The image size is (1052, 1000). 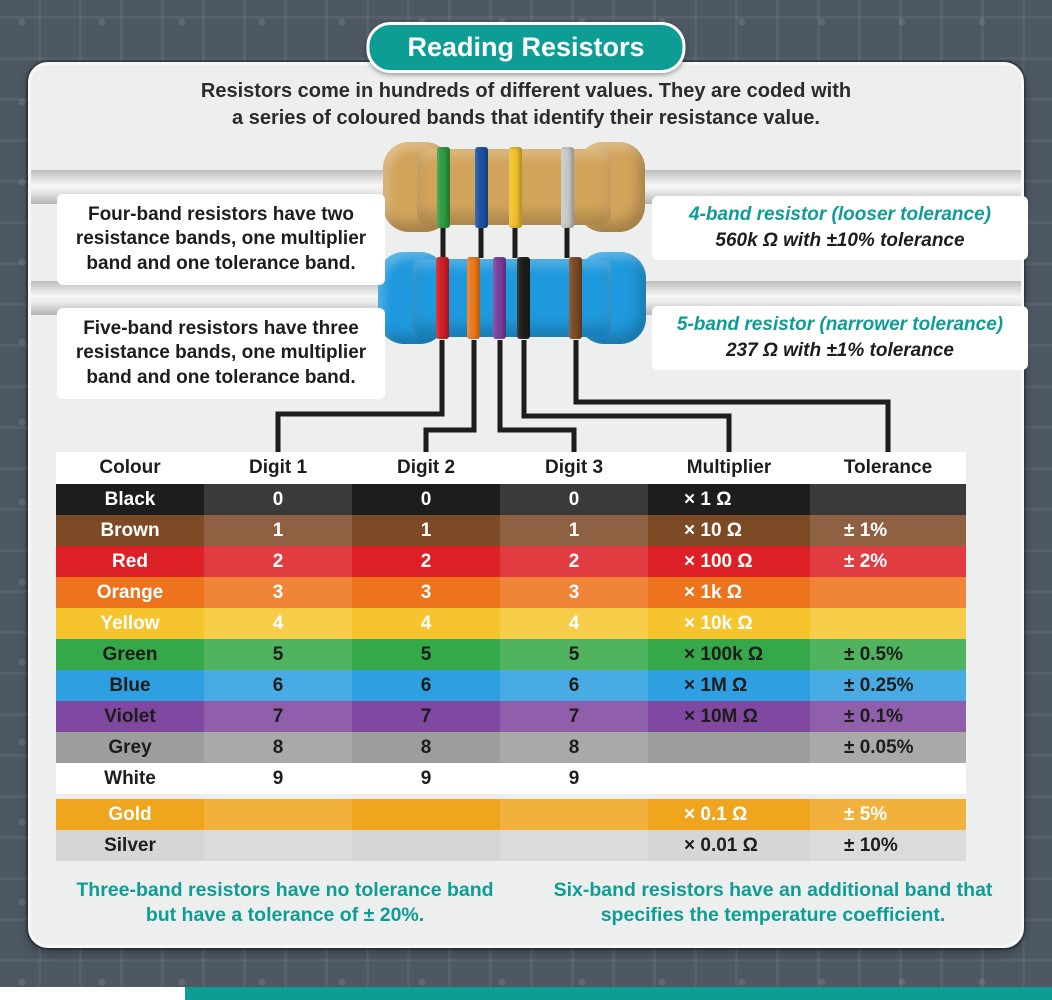 I want to click on table-cell: Red, so click(x=130, y=561).